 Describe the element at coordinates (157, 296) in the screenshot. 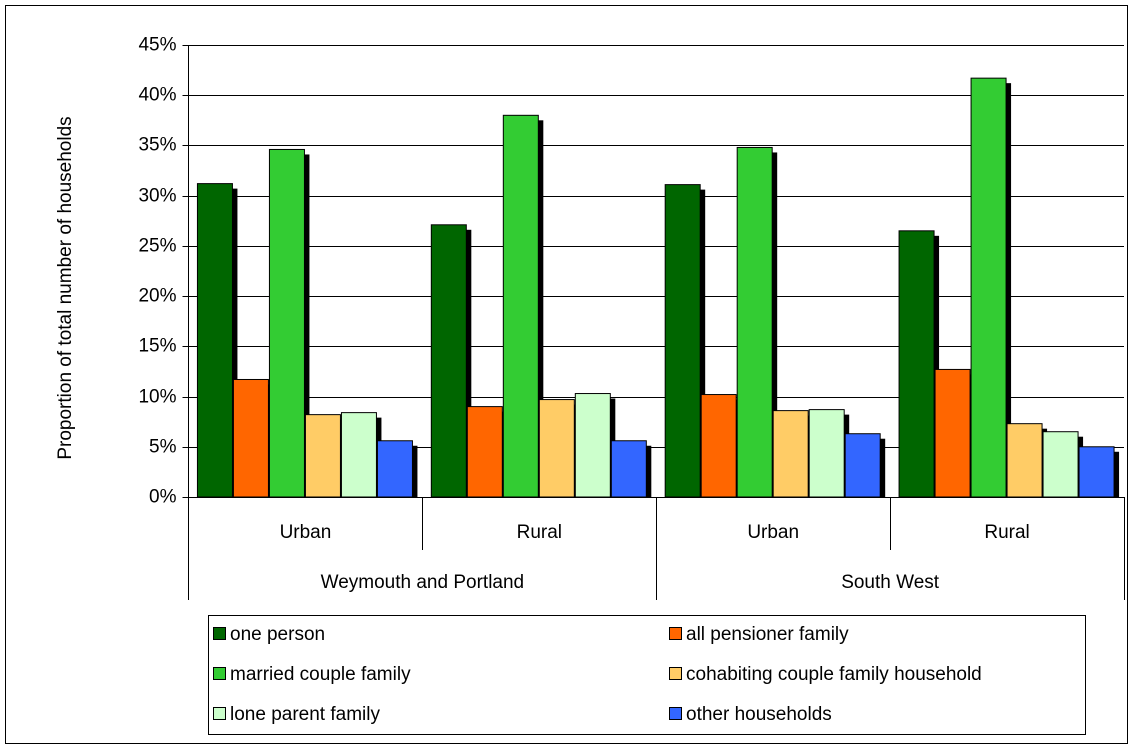

I see `y-tick-label: 20%` at that location.